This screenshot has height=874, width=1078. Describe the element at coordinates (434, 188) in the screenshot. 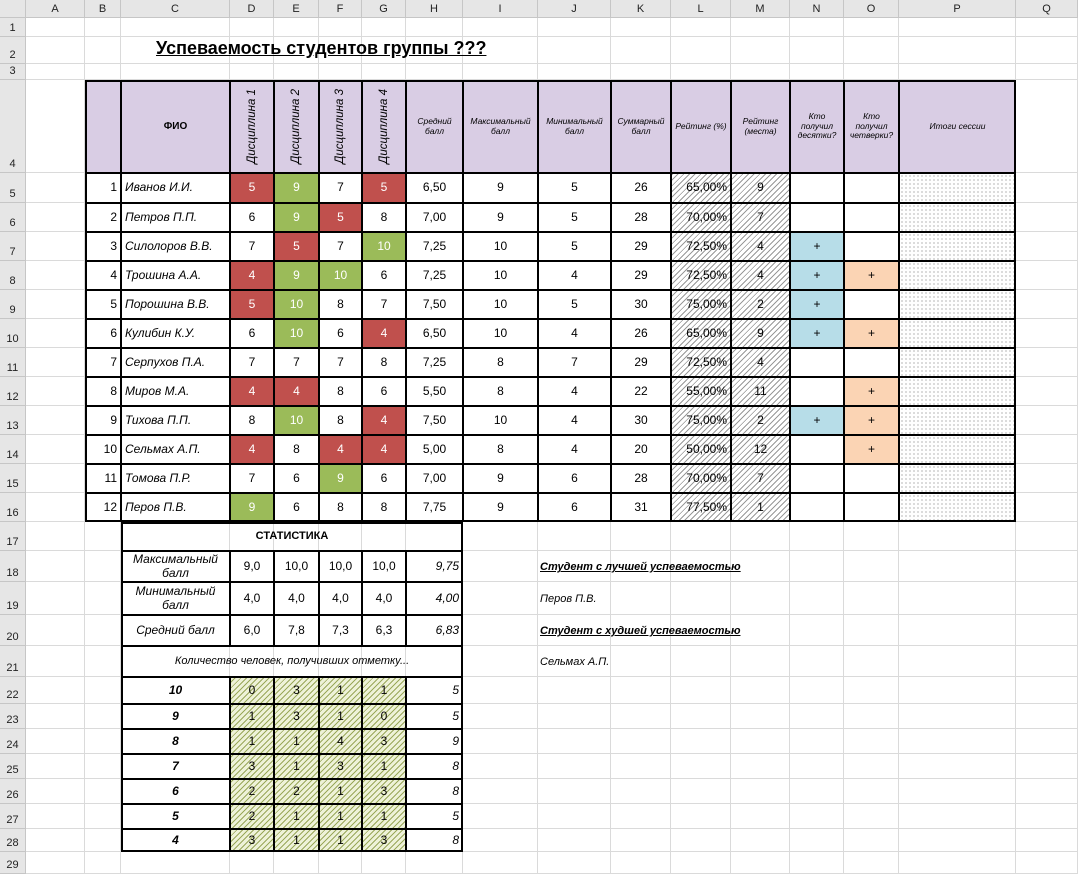

I see `avg-score: 6,50` at that location.